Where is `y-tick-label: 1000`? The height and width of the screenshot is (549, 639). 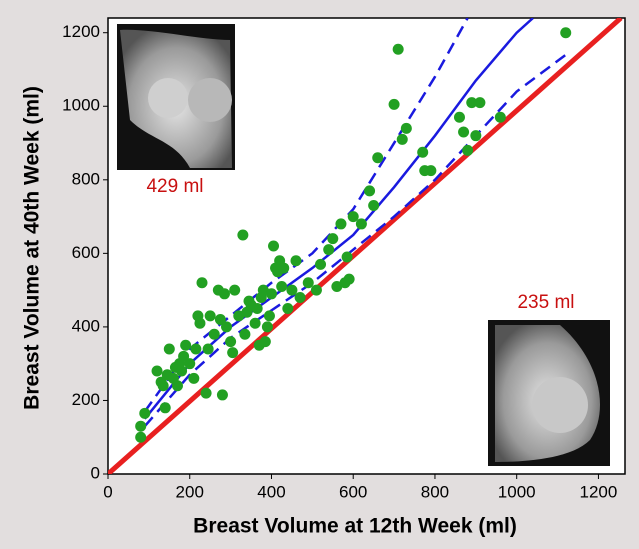
y-tick-label: 1000 is located at coordinates (81, 105).